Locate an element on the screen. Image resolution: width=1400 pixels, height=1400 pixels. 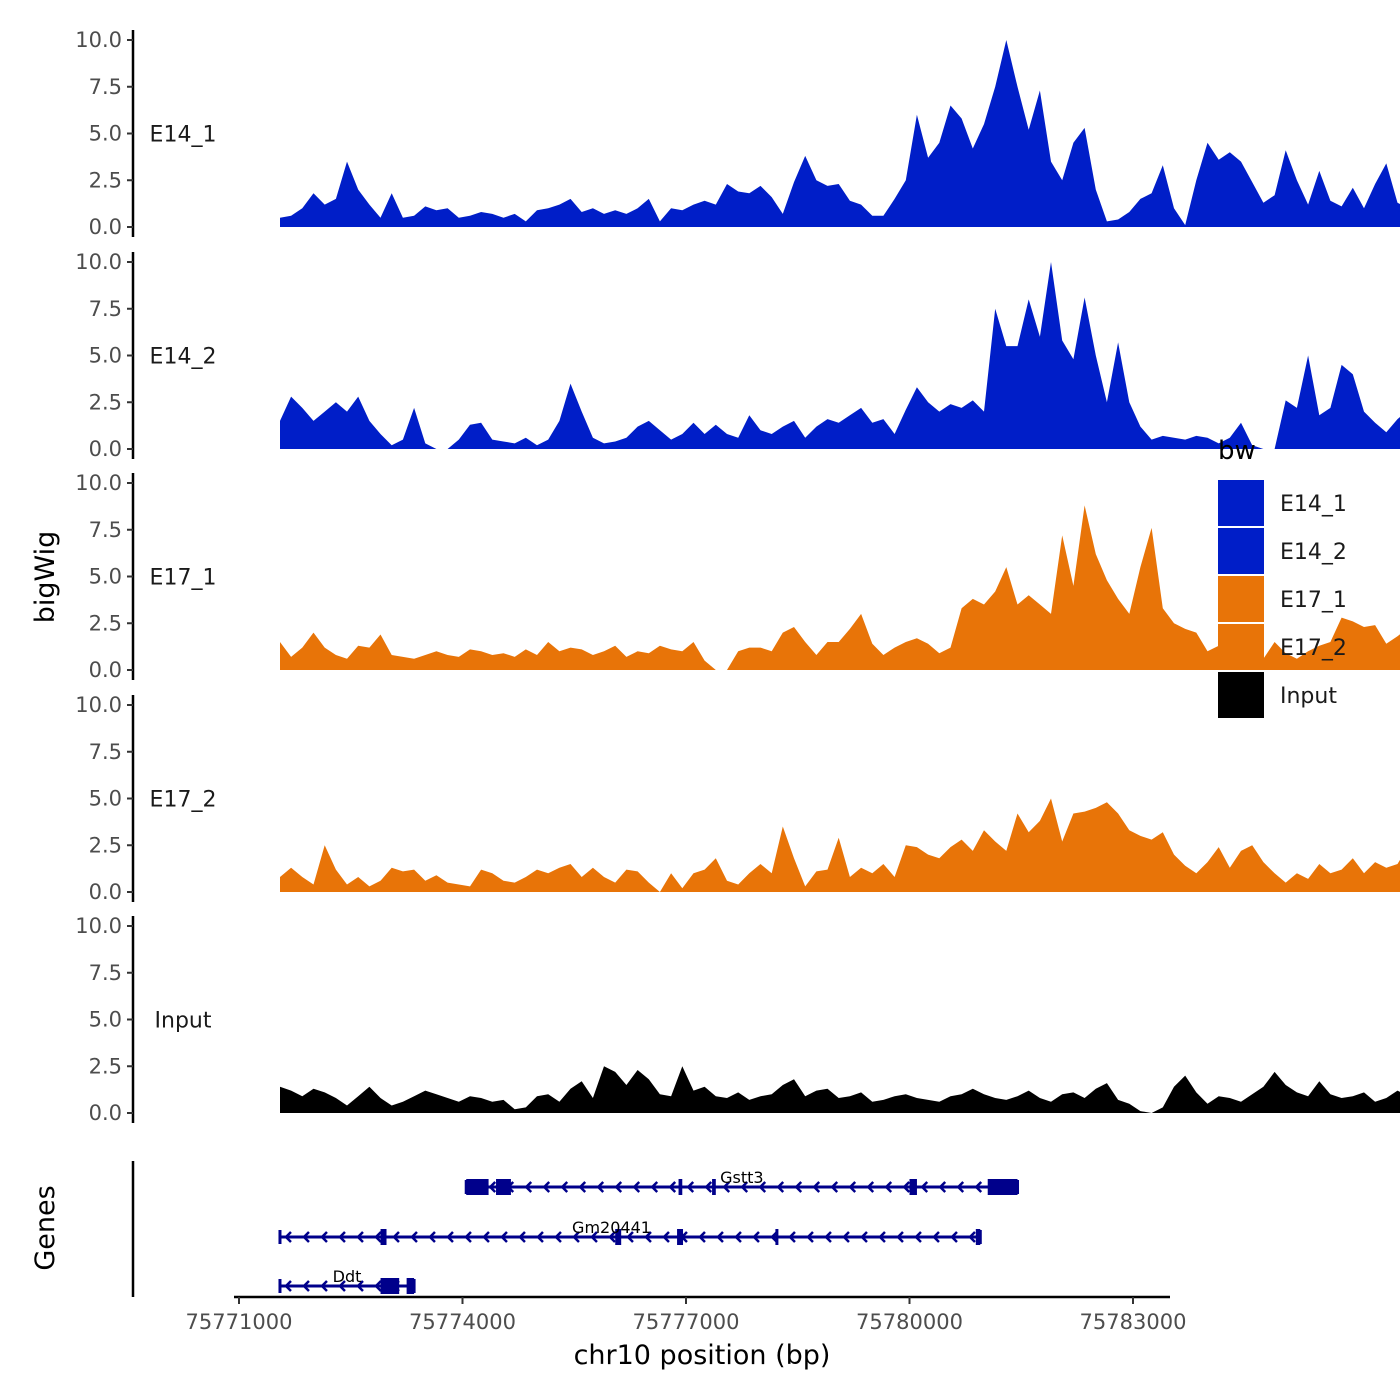
legend: bw E14_1 E14_2 E17_1 E17_2 Input is located at coordinates (1282, 577).